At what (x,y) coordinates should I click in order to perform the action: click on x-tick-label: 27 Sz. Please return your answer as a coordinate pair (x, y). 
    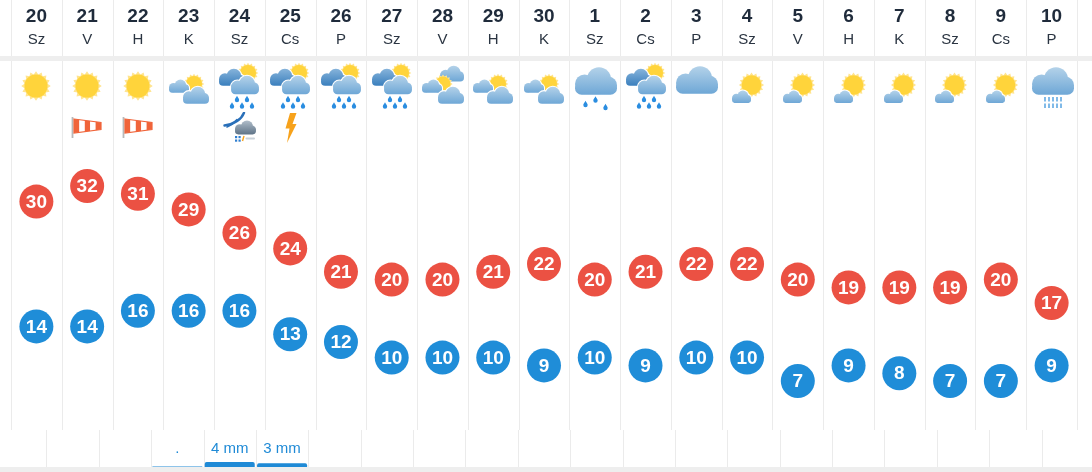
    Looking at the image, I should click on (392, 26).